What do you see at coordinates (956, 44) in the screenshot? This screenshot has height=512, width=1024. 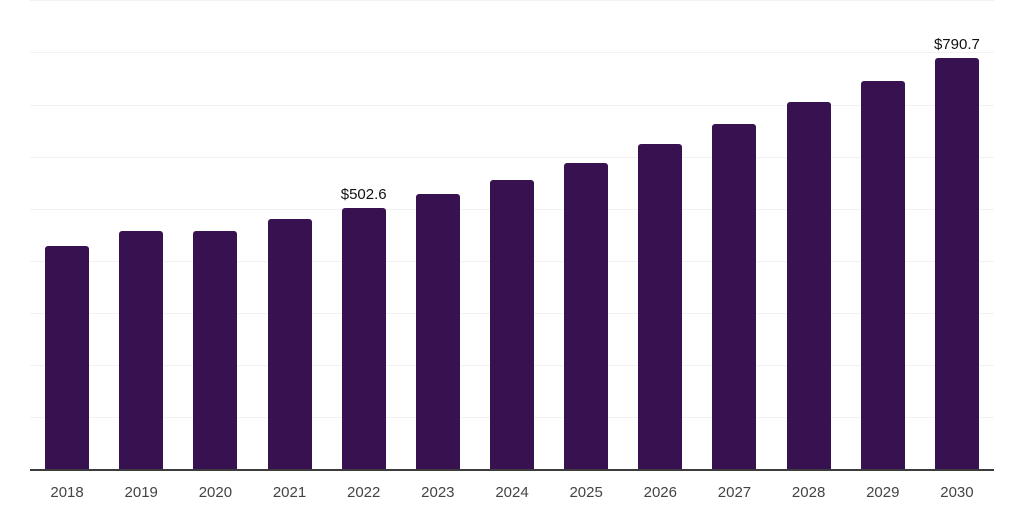 I see `bar-value-label-2030: $790.7` at bounding box center [956, 44].